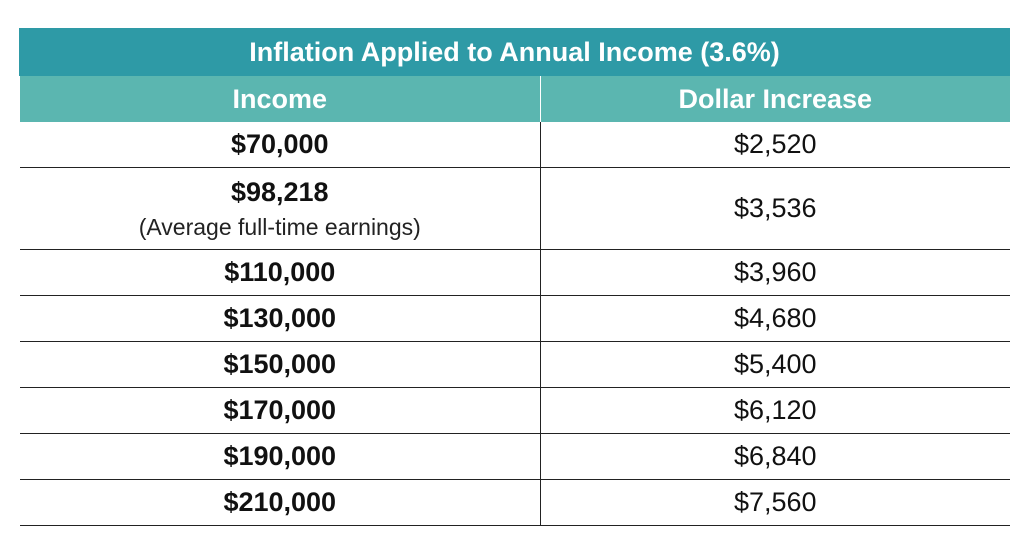 The height and width of the screenshot is (533, 1024). Describe the element at coordinates (775, 364) in the screenshot. I see `dollar-increase-cell: $5,400` at that location.